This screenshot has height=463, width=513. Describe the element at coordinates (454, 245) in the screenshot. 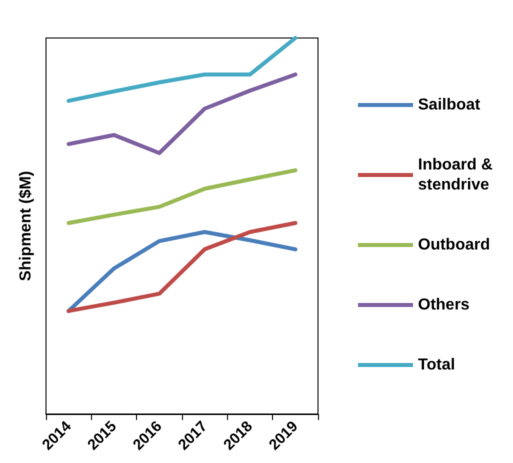

I see `legend-label: Outboard` at that location.